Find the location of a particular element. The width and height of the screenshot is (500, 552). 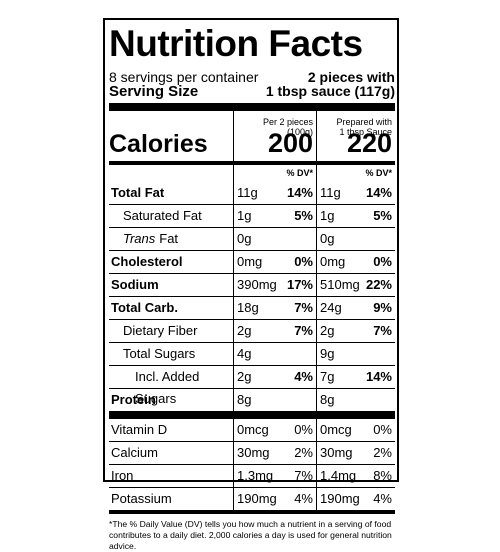

nutrient-row: Iron 1.3mg 7% 1.4mg 8% is located at coordinates (252, 475).